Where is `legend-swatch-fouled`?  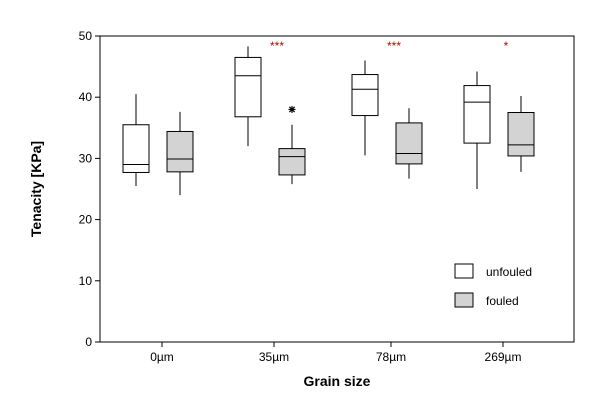 legend-swatch-fouled is located at coordinates (464, 300).